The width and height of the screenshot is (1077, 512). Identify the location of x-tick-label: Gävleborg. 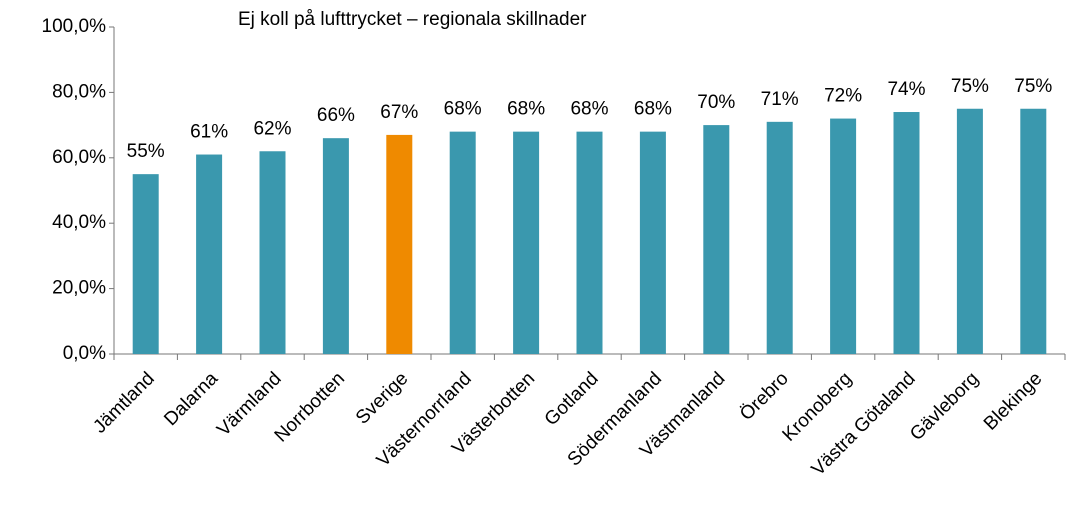
(944, 406).